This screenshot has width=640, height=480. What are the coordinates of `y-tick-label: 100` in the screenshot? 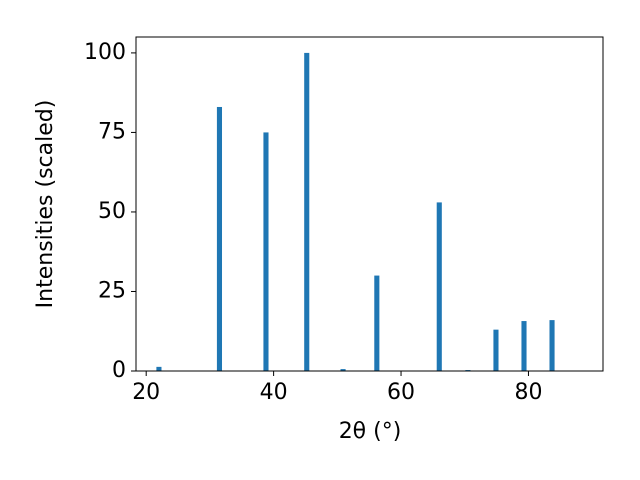 It's located at (105, 52).